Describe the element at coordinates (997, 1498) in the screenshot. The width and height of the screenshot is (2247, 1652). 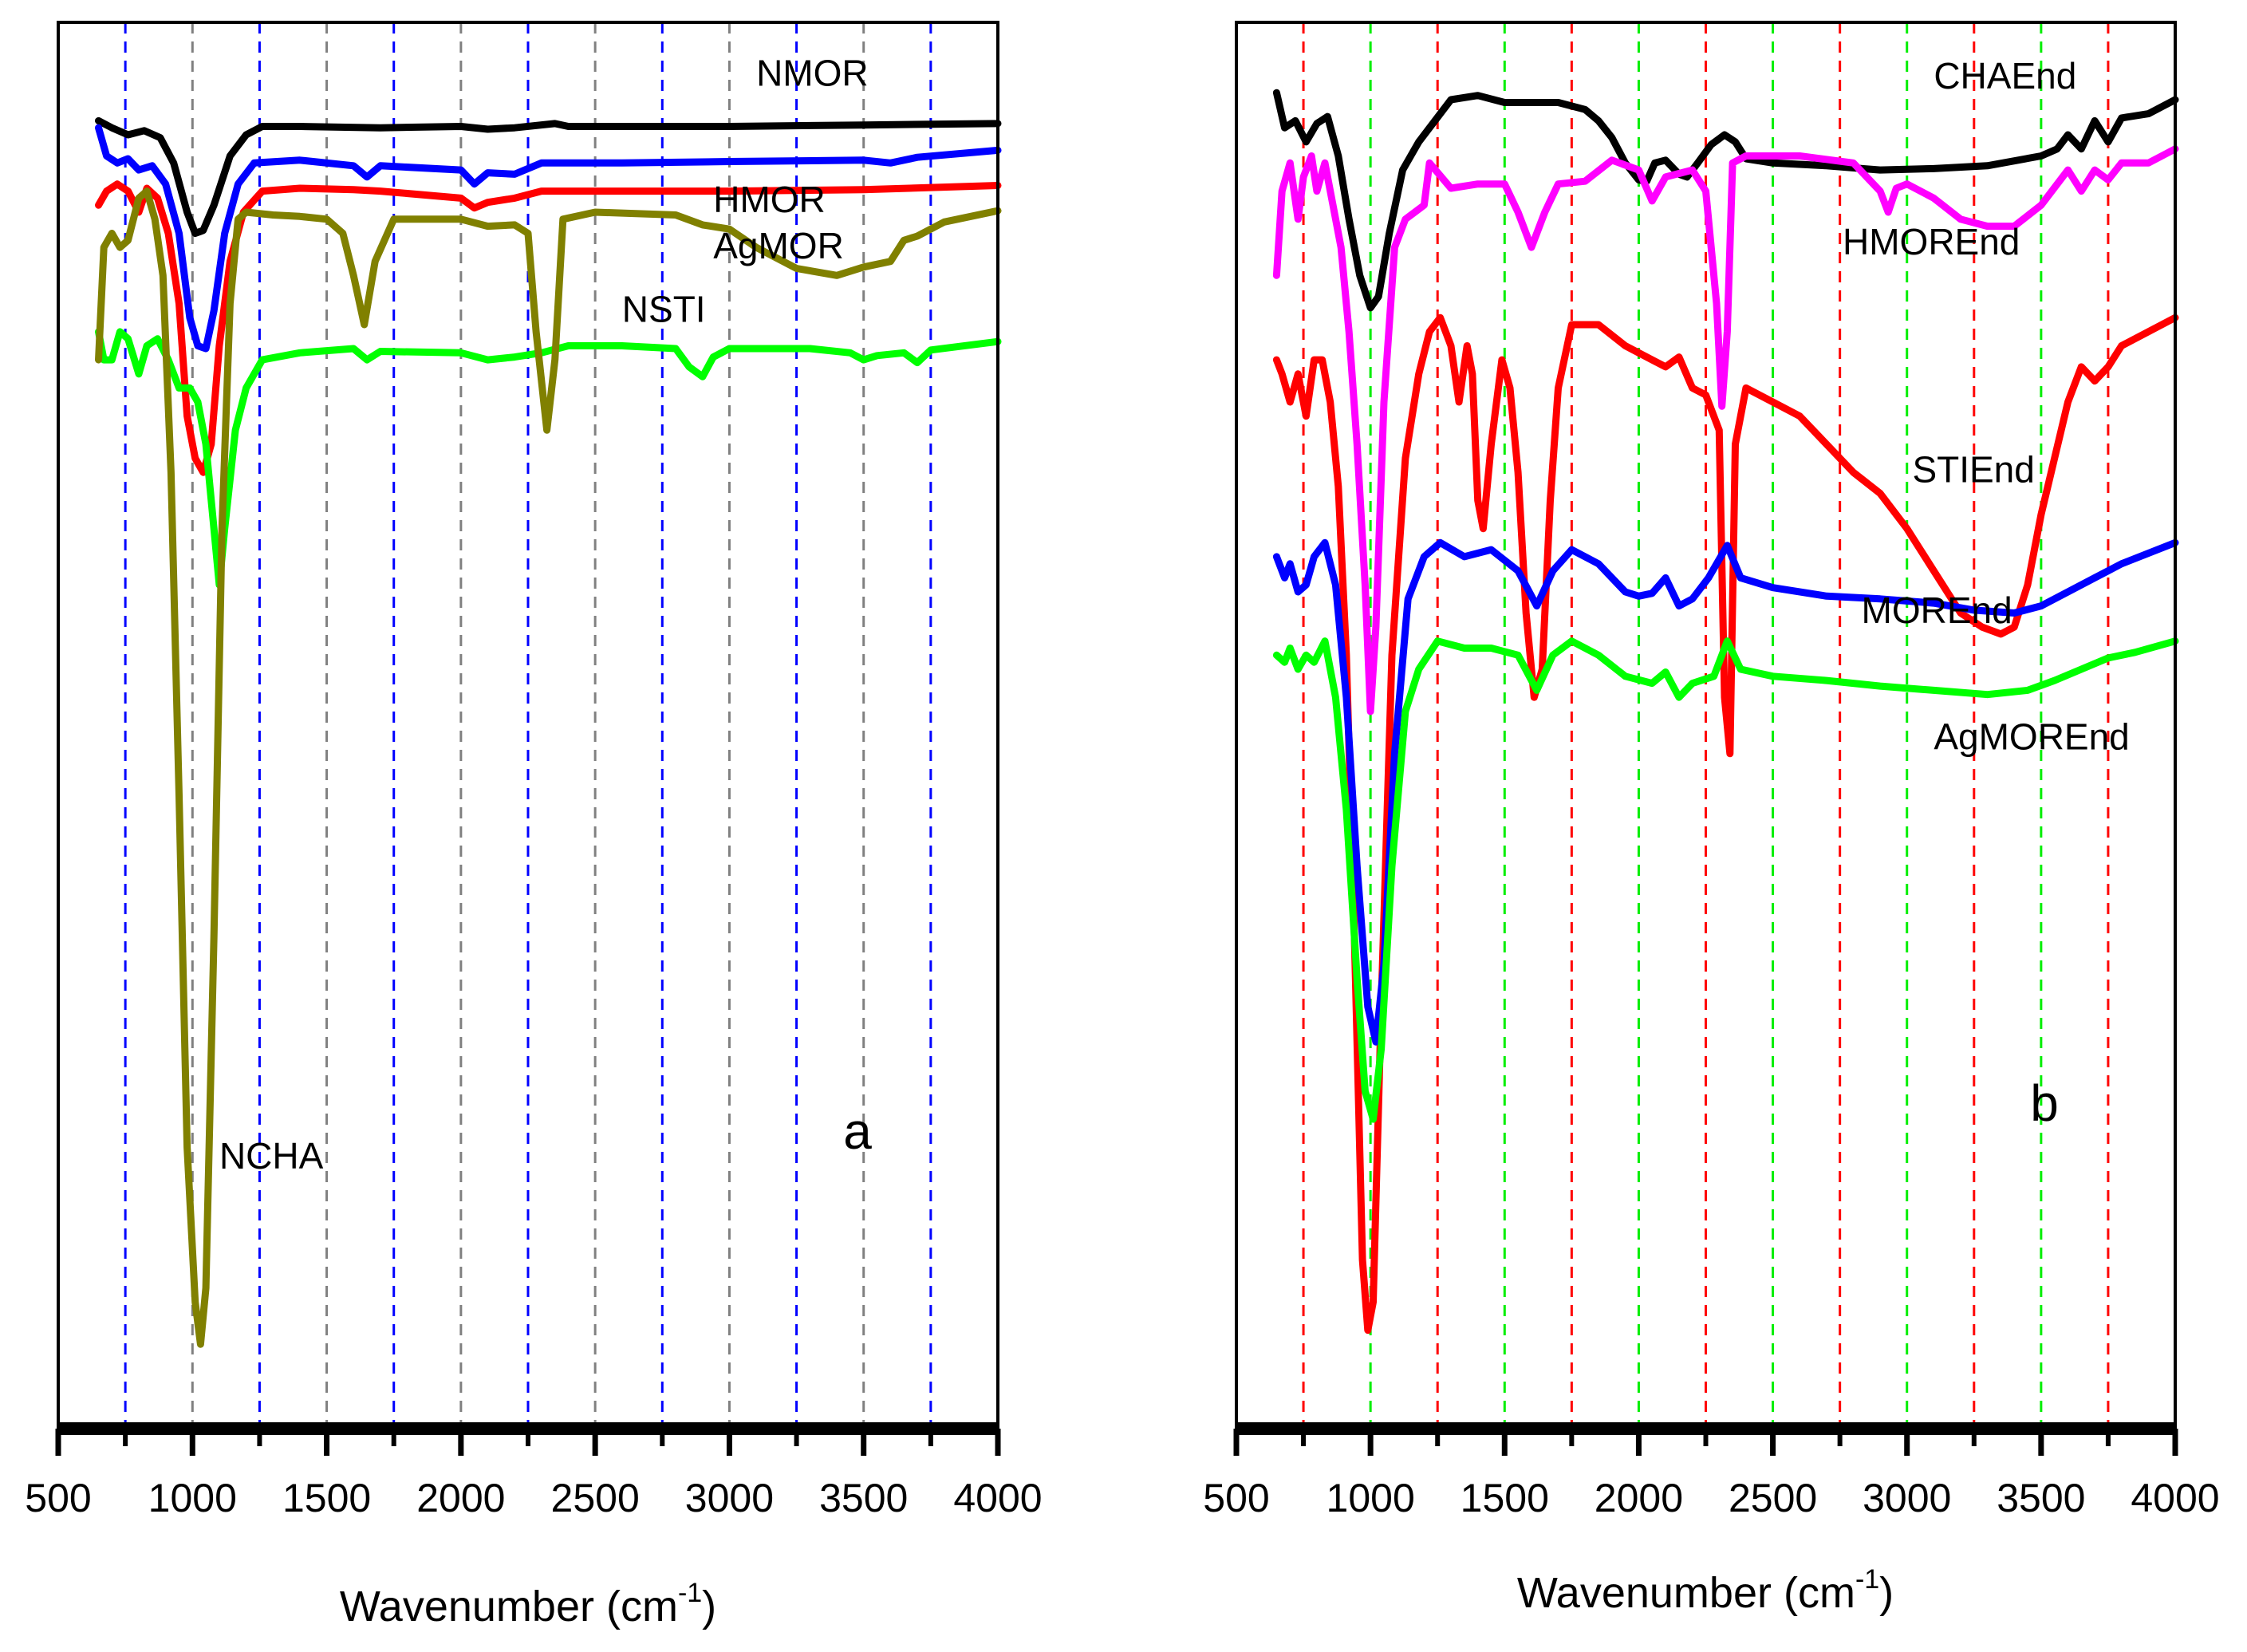
I see `panel-a-xtick-label-4000: 4000` at that location.